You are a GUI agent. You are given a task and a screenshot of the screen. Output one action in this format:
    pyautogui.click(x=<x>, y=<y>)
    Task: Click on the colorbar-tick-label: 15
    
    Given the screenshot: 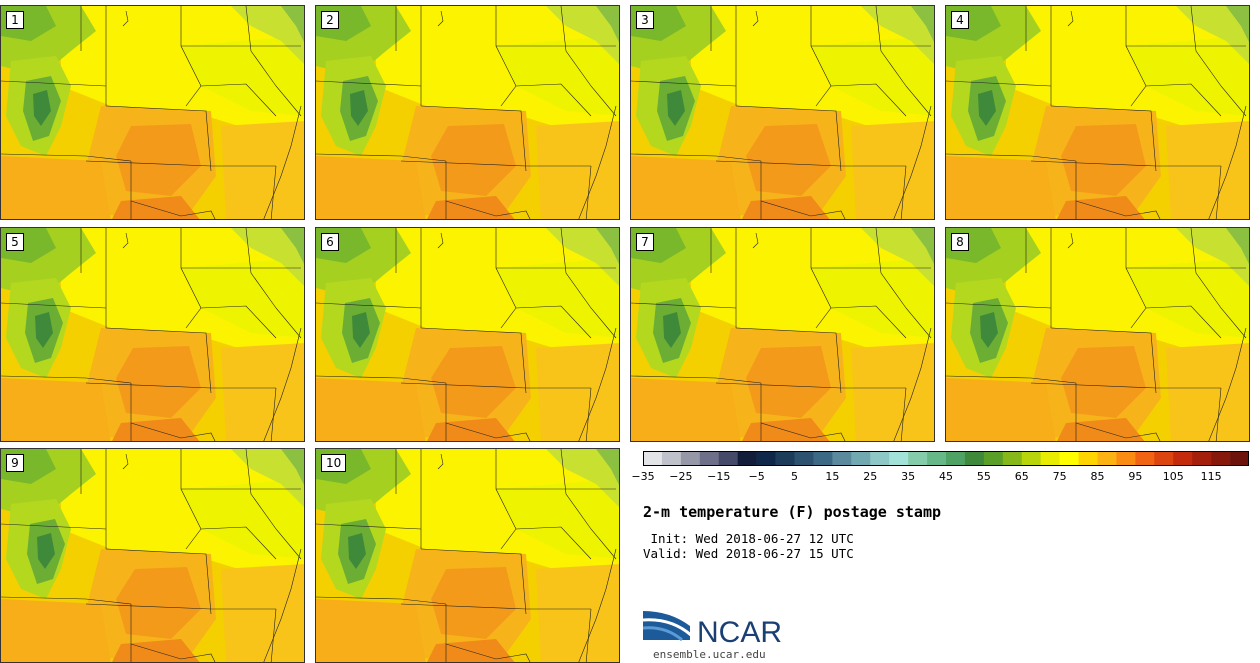 What is the action you would take?
    pyautogui.click(x=832, y=476)
    